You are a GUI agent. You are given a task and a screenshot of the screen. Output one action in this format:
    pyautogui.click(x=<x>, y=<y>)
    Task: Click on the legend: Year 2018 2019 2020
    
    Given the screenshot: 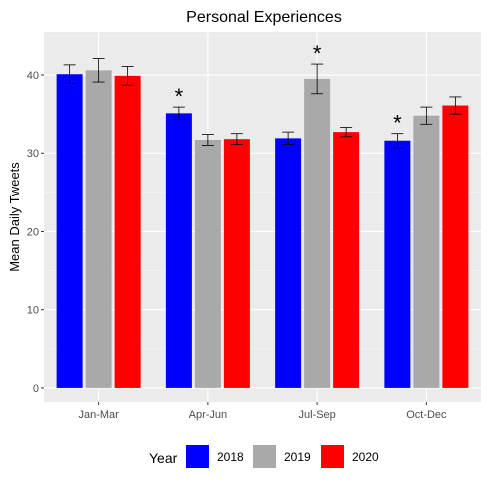 What is the action you would take?
    pyautogui.click(x=264, y=456)
    